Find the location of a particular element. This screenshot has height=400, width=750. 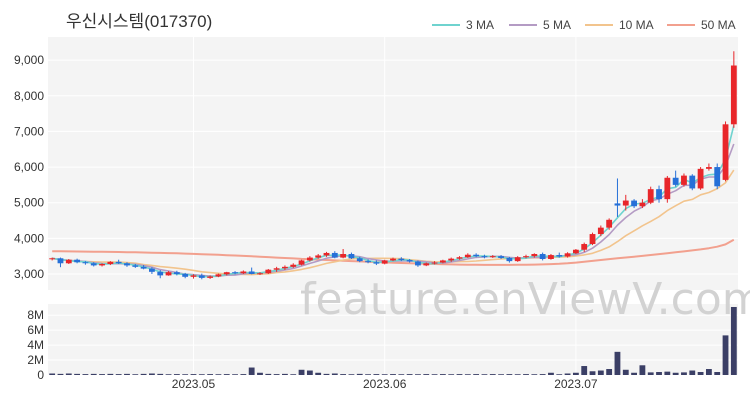

date-tick-label: 2023.06 is located at coordinates (385, 384).